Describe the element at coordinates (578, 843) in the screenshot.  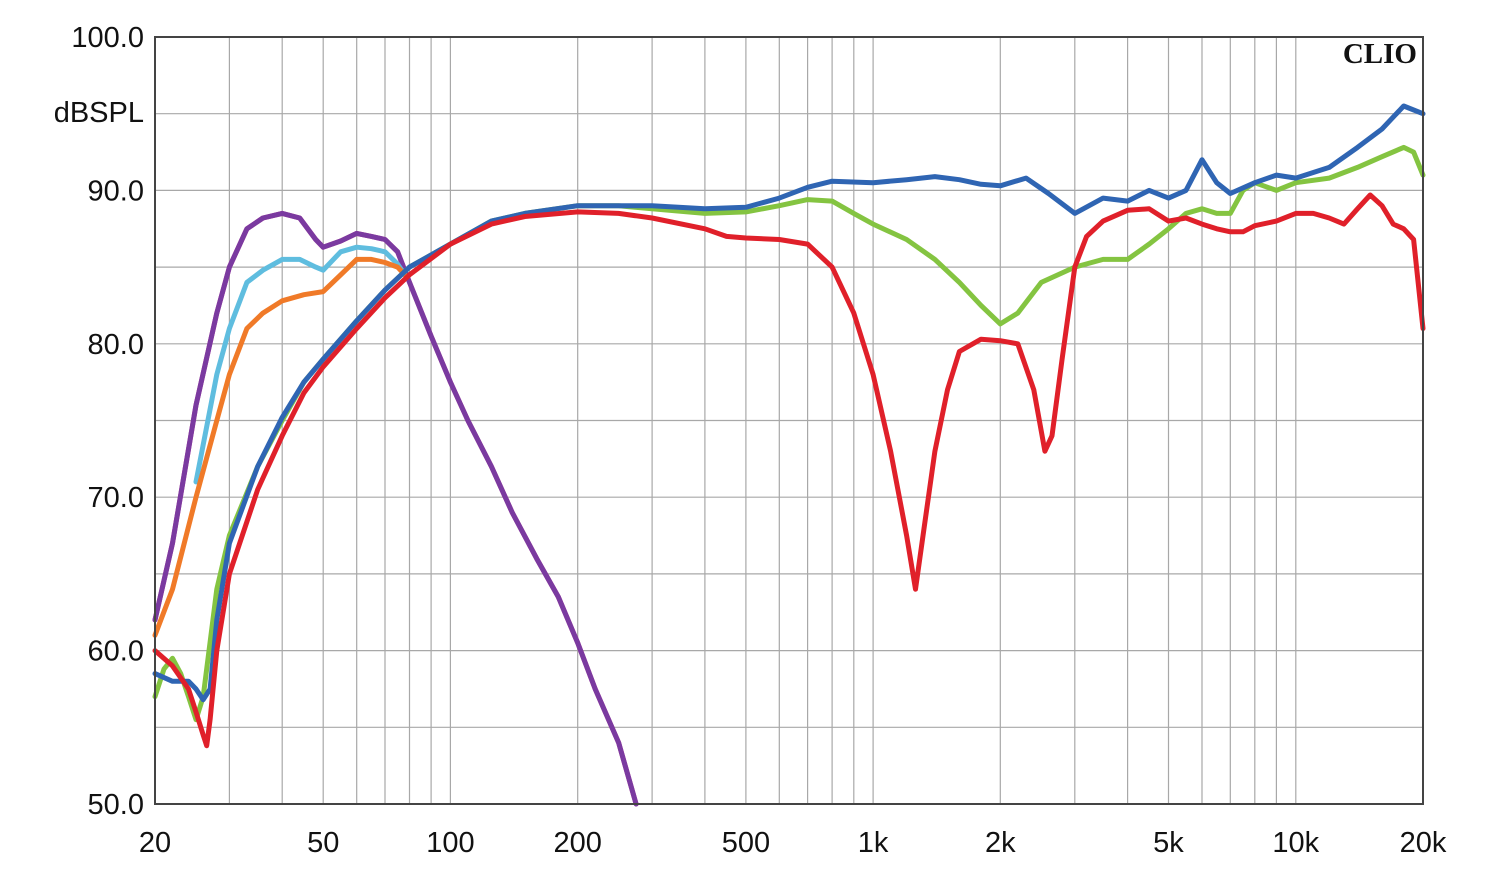
I see `x-tick-label: 200` at that location.